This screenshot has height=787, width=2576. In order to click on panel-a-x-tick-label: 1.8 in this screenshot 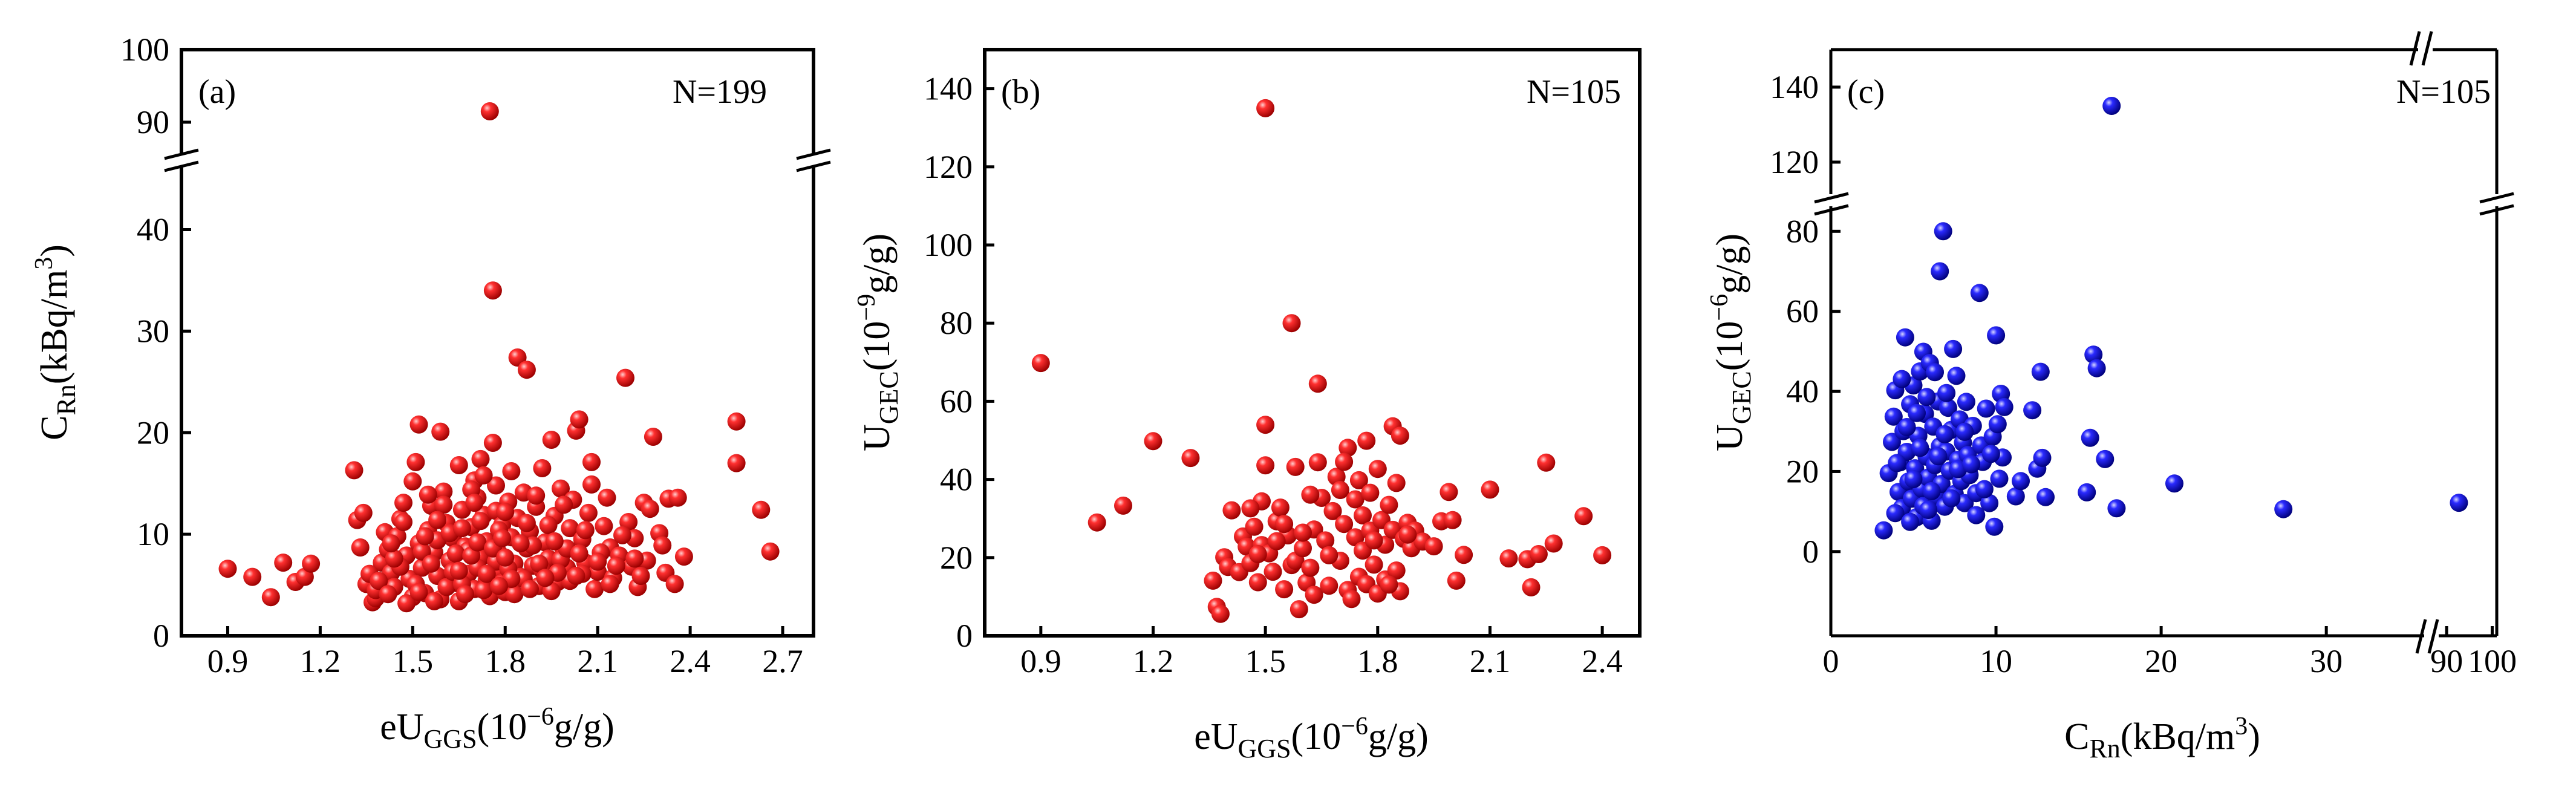, I will do `click(505, 661)`.